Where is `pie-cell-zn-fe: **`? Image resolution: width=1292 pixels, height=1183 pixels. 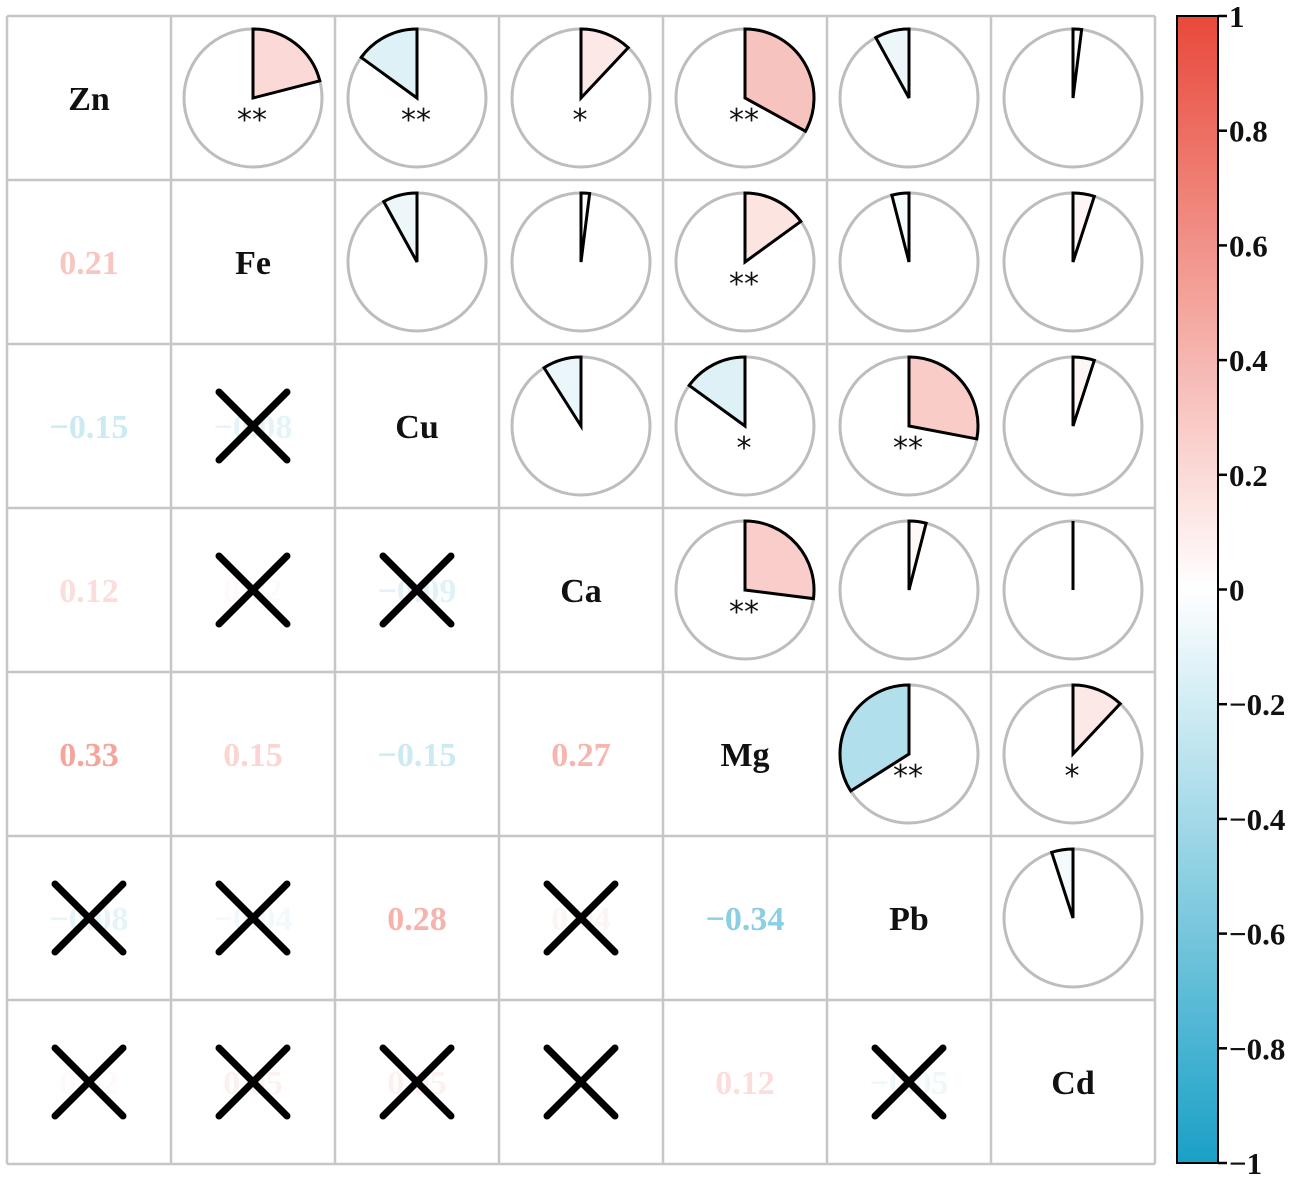 pie-cell-zn-fe: ** is located at coordinates (253, 98).